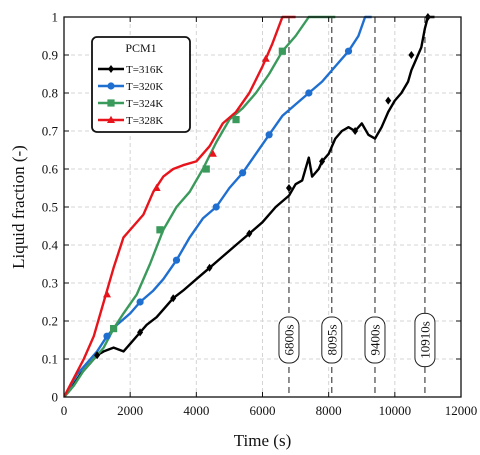 This screenshot has width=480, height=455. What do you see at coordinates (50, 207) in the screenshot?
I see `y-tick-label: 0.5` at bounding box center [50, 207].